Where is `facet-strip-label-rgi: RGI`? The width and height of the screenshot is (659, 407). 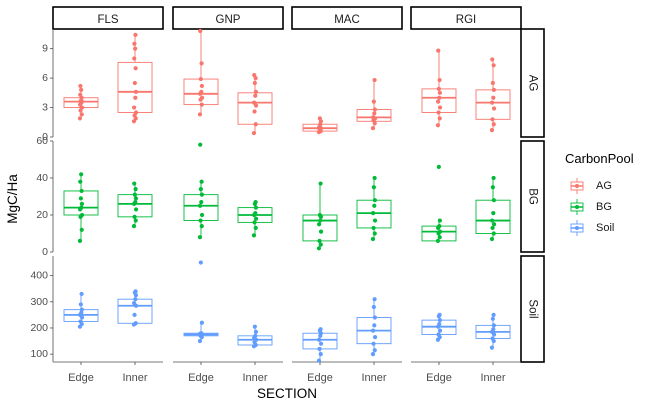
facet-strip-label-rgi: RGI is located at coordinates (466, 20).